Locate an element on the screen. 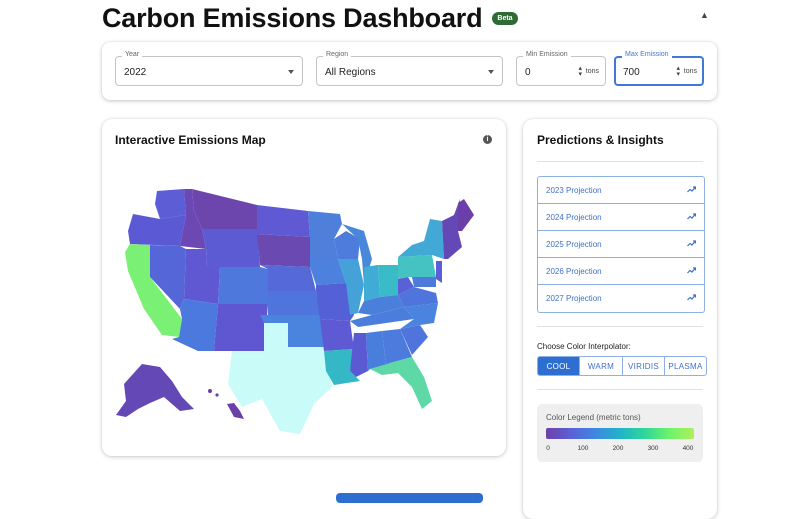  state-montana is located at coordinates (224, 209).